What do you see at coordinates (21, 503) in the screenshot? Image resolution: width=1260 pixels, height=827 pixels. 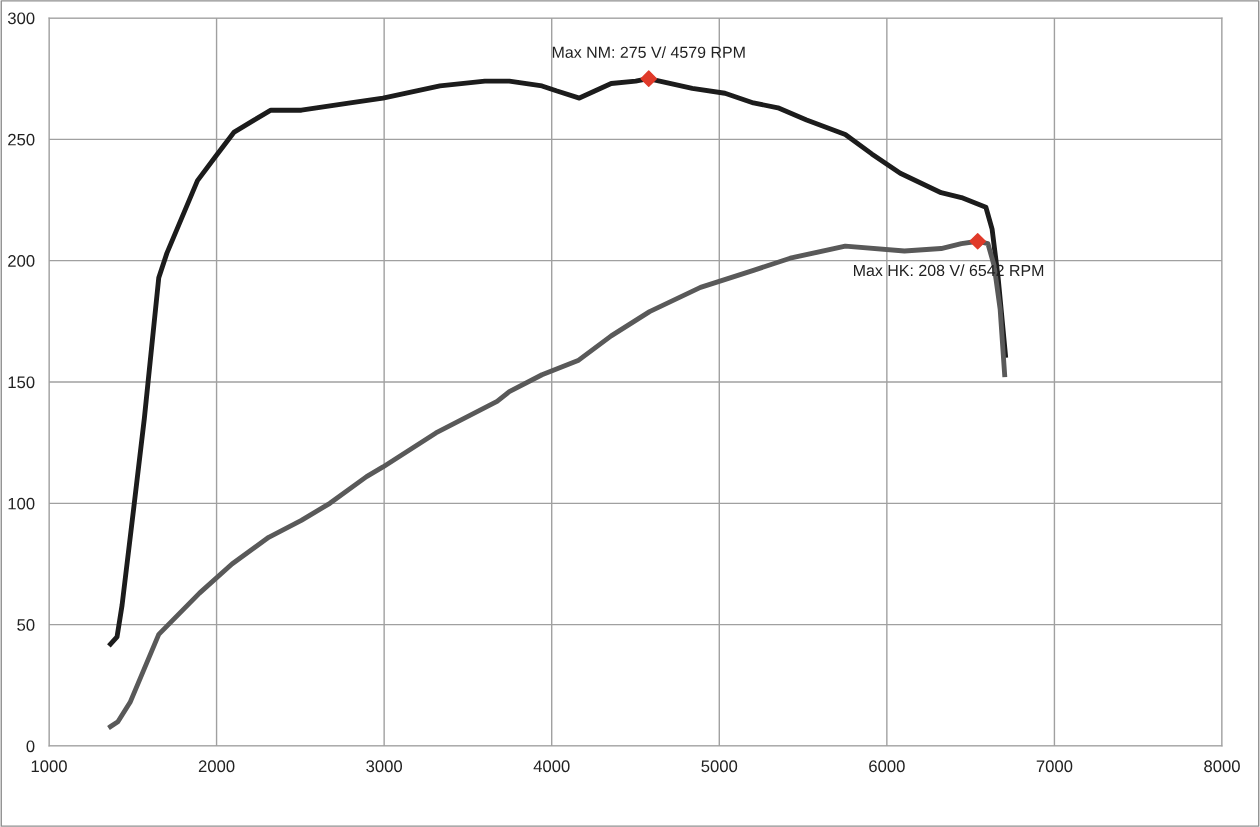 I see `y-tick-label: 100` at bounding box center [21, 503].